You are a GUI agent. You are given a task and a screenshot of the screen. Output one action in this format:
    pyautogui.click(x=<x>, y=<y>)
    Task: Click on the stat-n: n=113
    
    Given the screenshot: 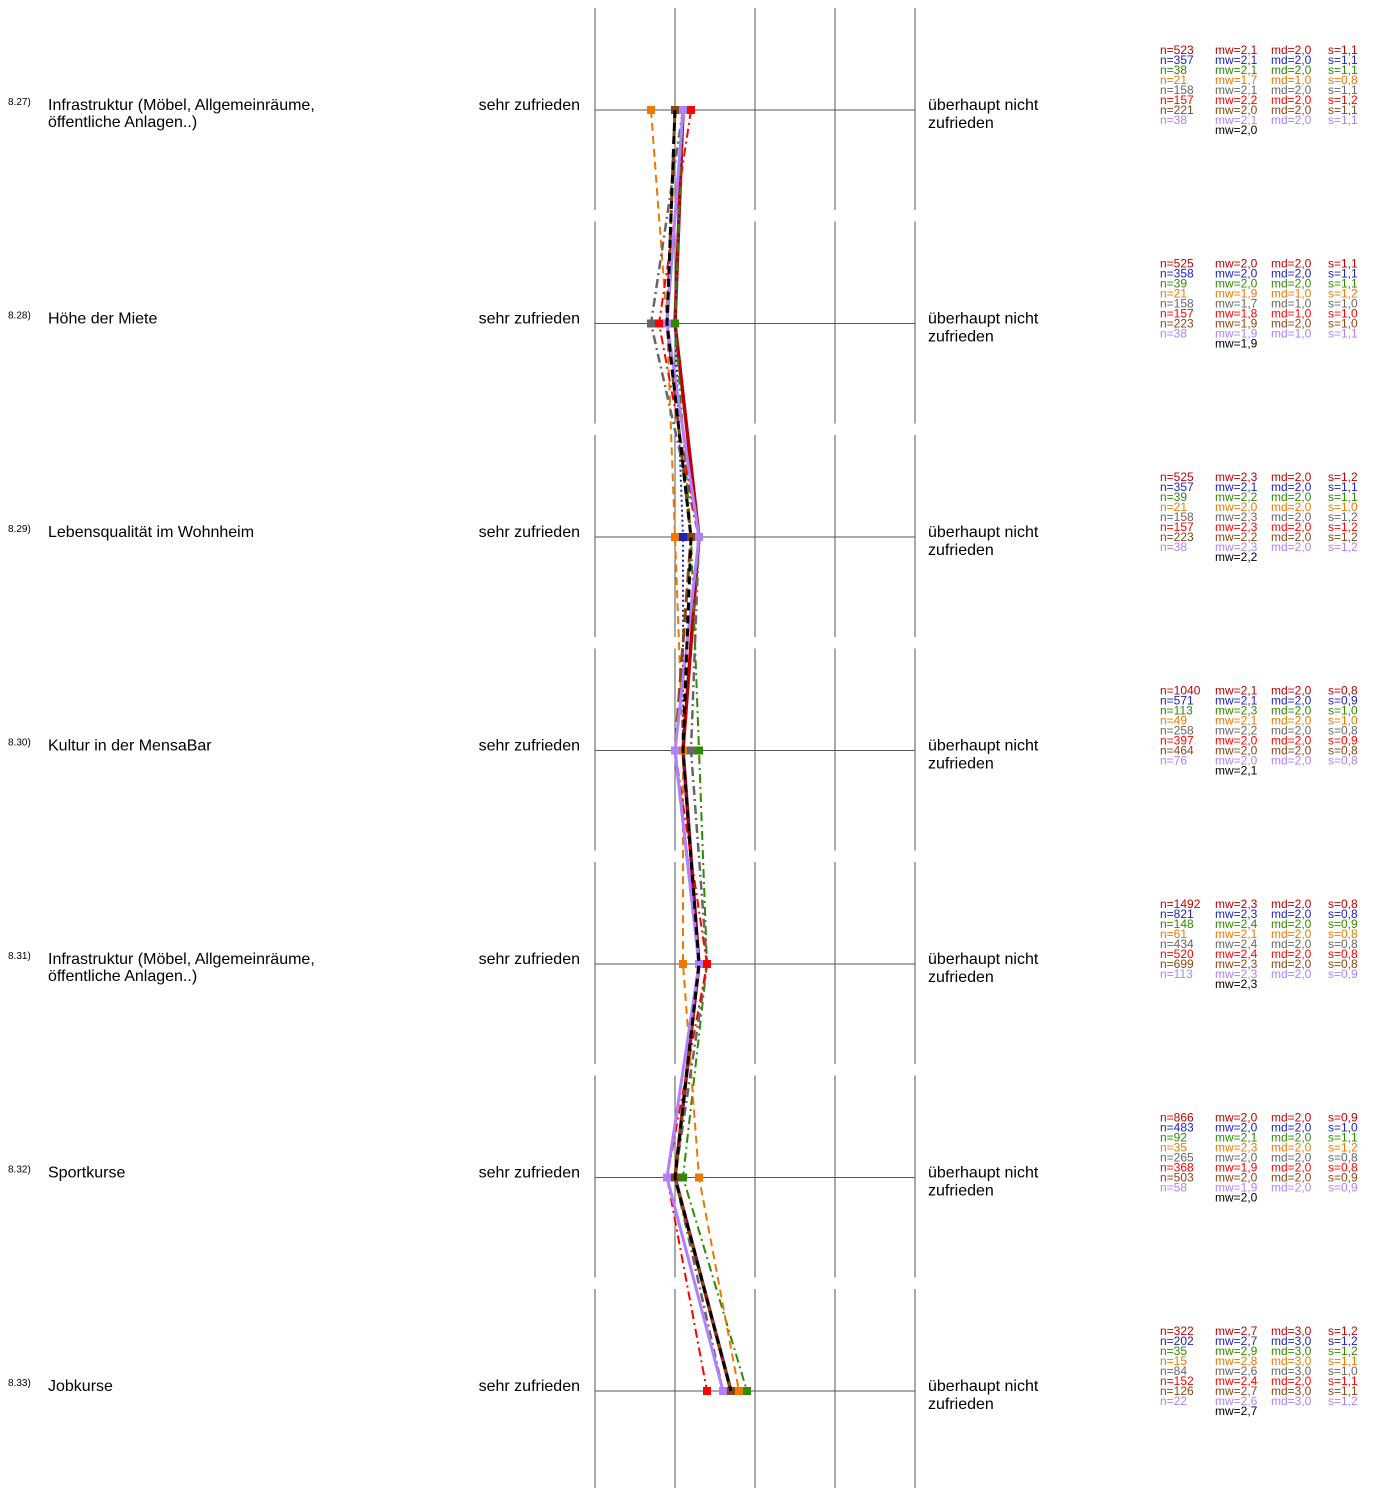 What is the action you would take?
    pyautogui.click(x=1176, y=711)
    